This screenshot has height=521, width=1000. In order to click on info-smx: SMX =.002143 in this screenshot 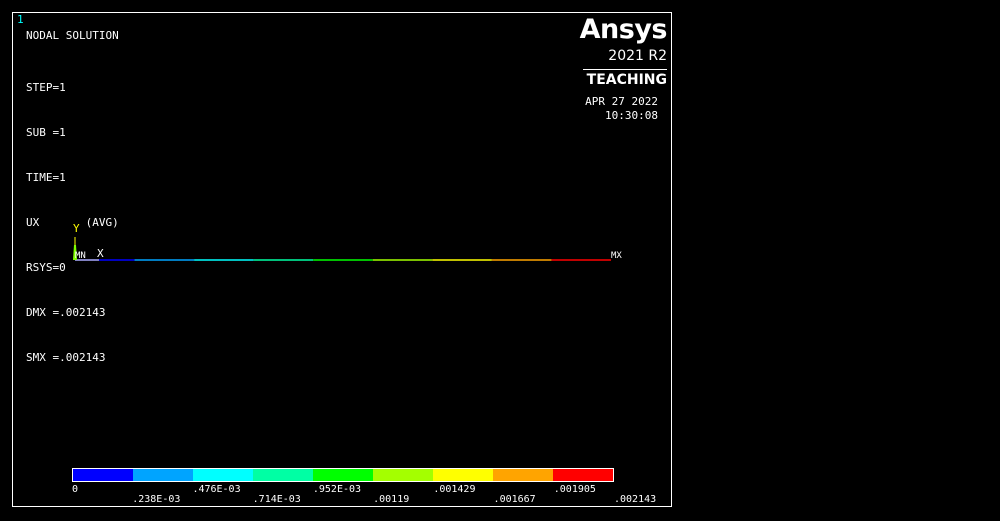, I will do `click(66, 357)`.